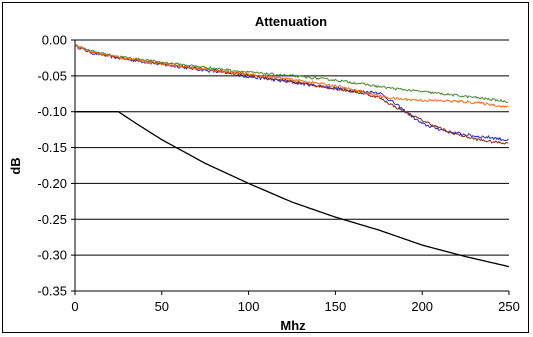 Image resolution: width=533 pixels, height=337 pixels. What do you see at coordinates (162, 306) in the screenshot?
I see `x-tick-label: 50` at bounding box center [162, 306].